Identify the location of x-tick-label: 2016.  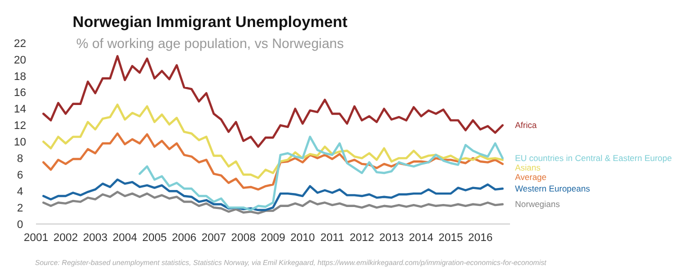
(480, 238).